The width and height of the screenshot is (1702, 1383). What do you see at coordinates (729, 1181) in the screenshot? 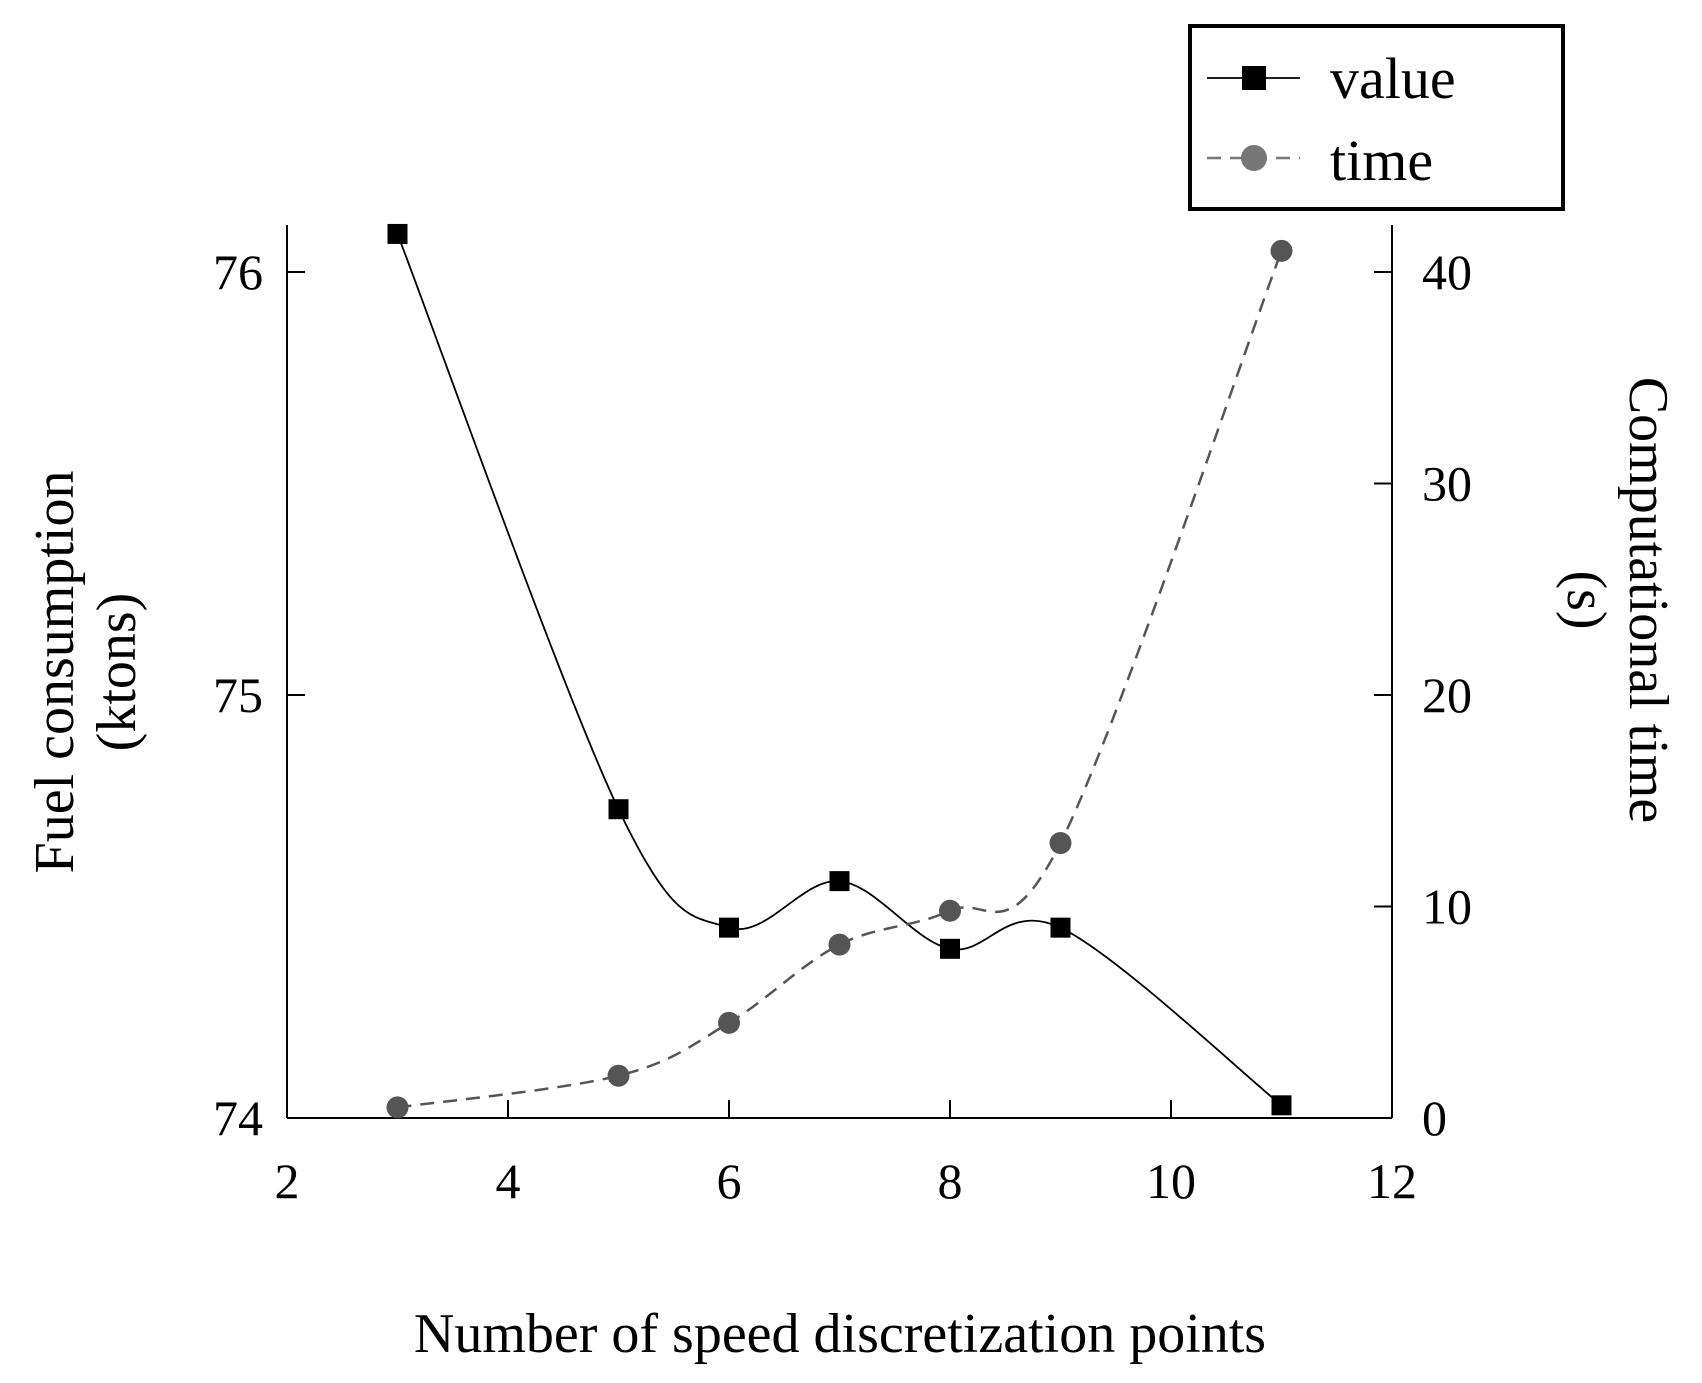
I see `x-tick-label-6: 6` at bounding box center [729, 1181].